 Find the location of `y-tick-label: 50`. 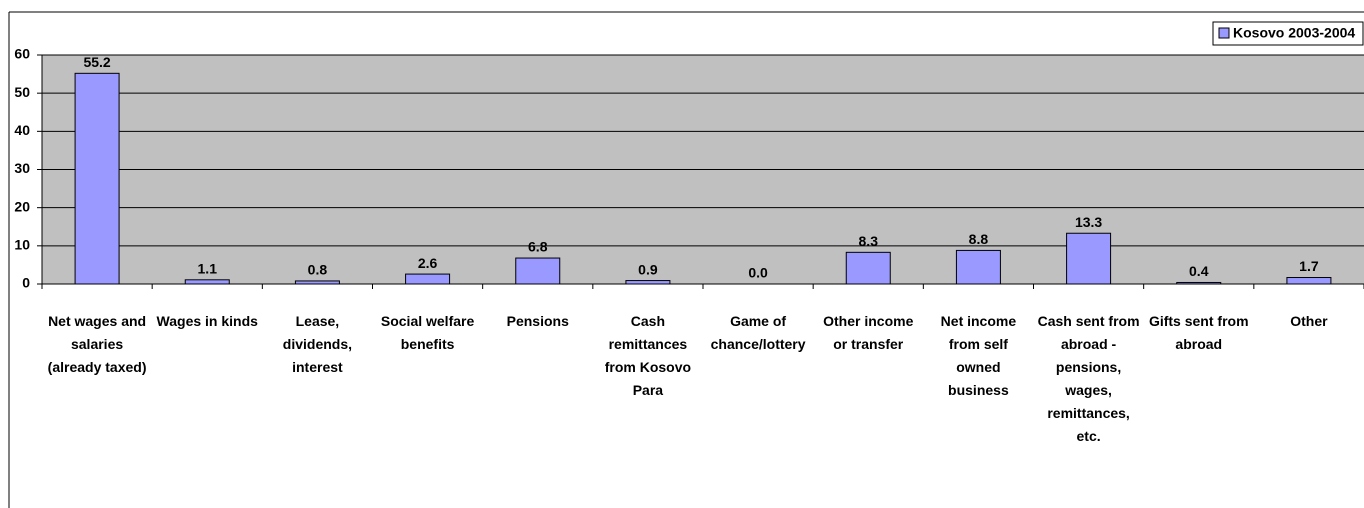

y-tick-label: 50 is located at coordinates (22, 92).